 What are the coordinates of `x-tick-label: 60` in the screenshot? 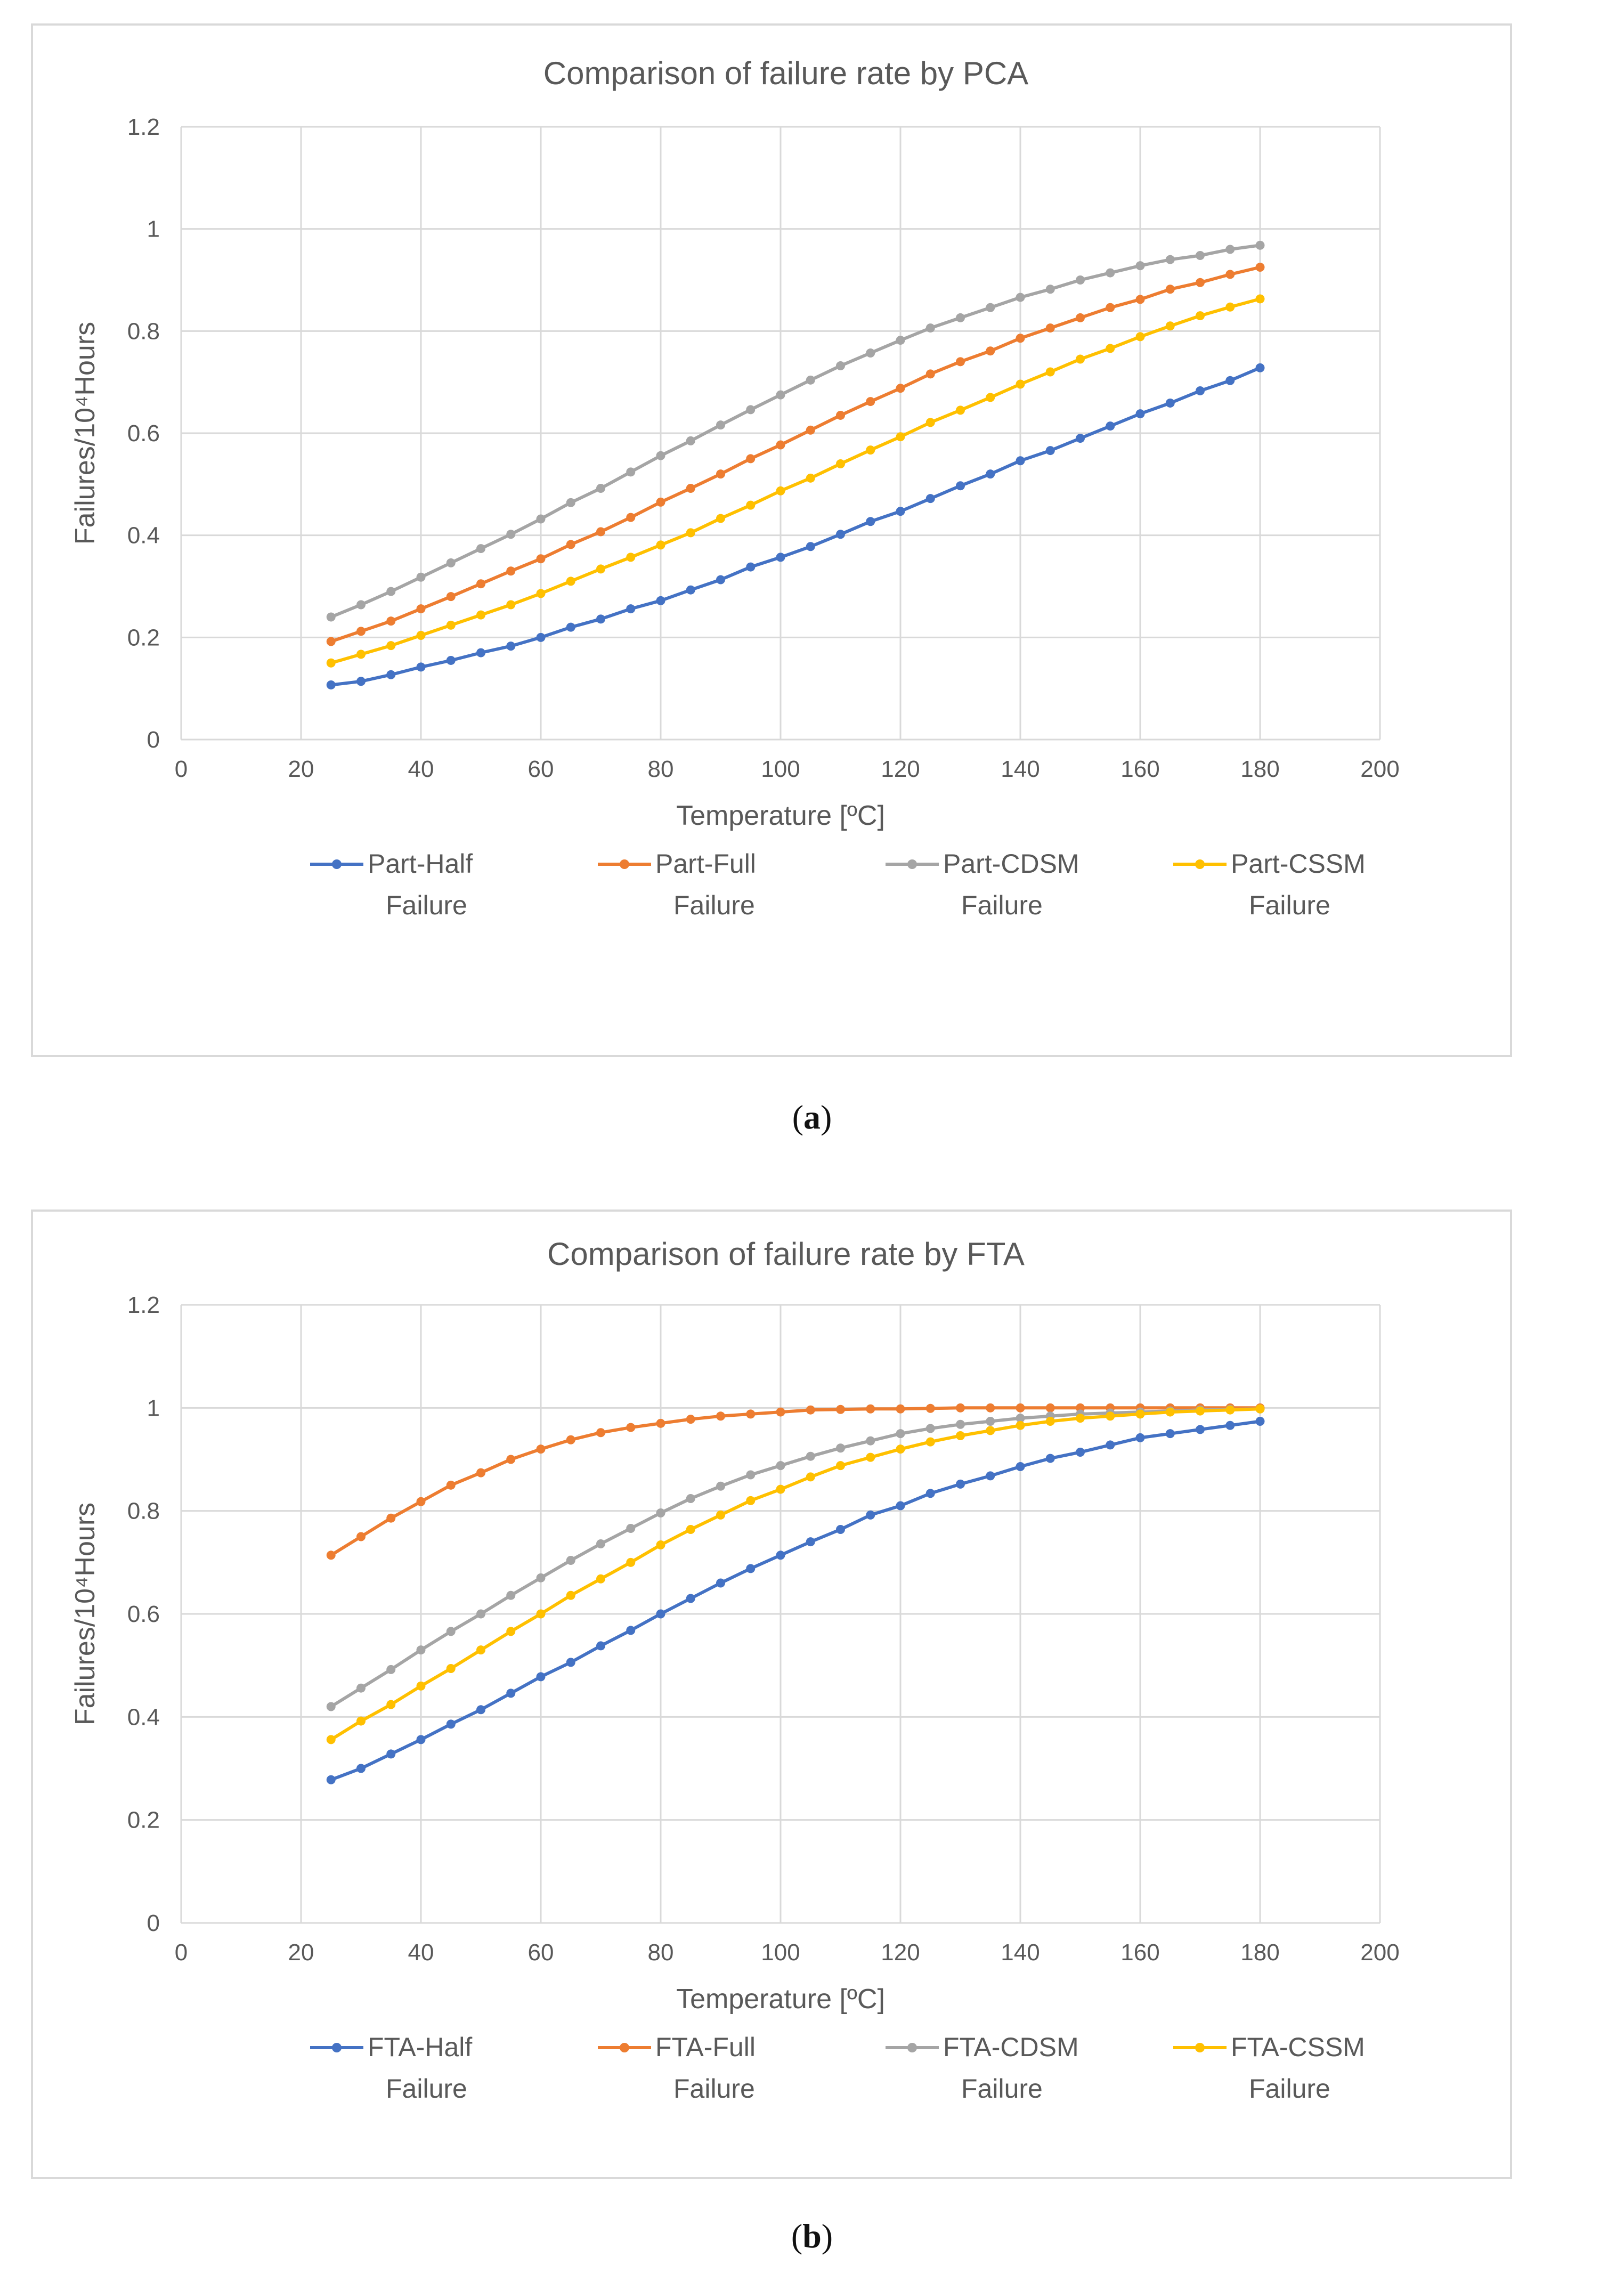 It's located at (541, 1952).